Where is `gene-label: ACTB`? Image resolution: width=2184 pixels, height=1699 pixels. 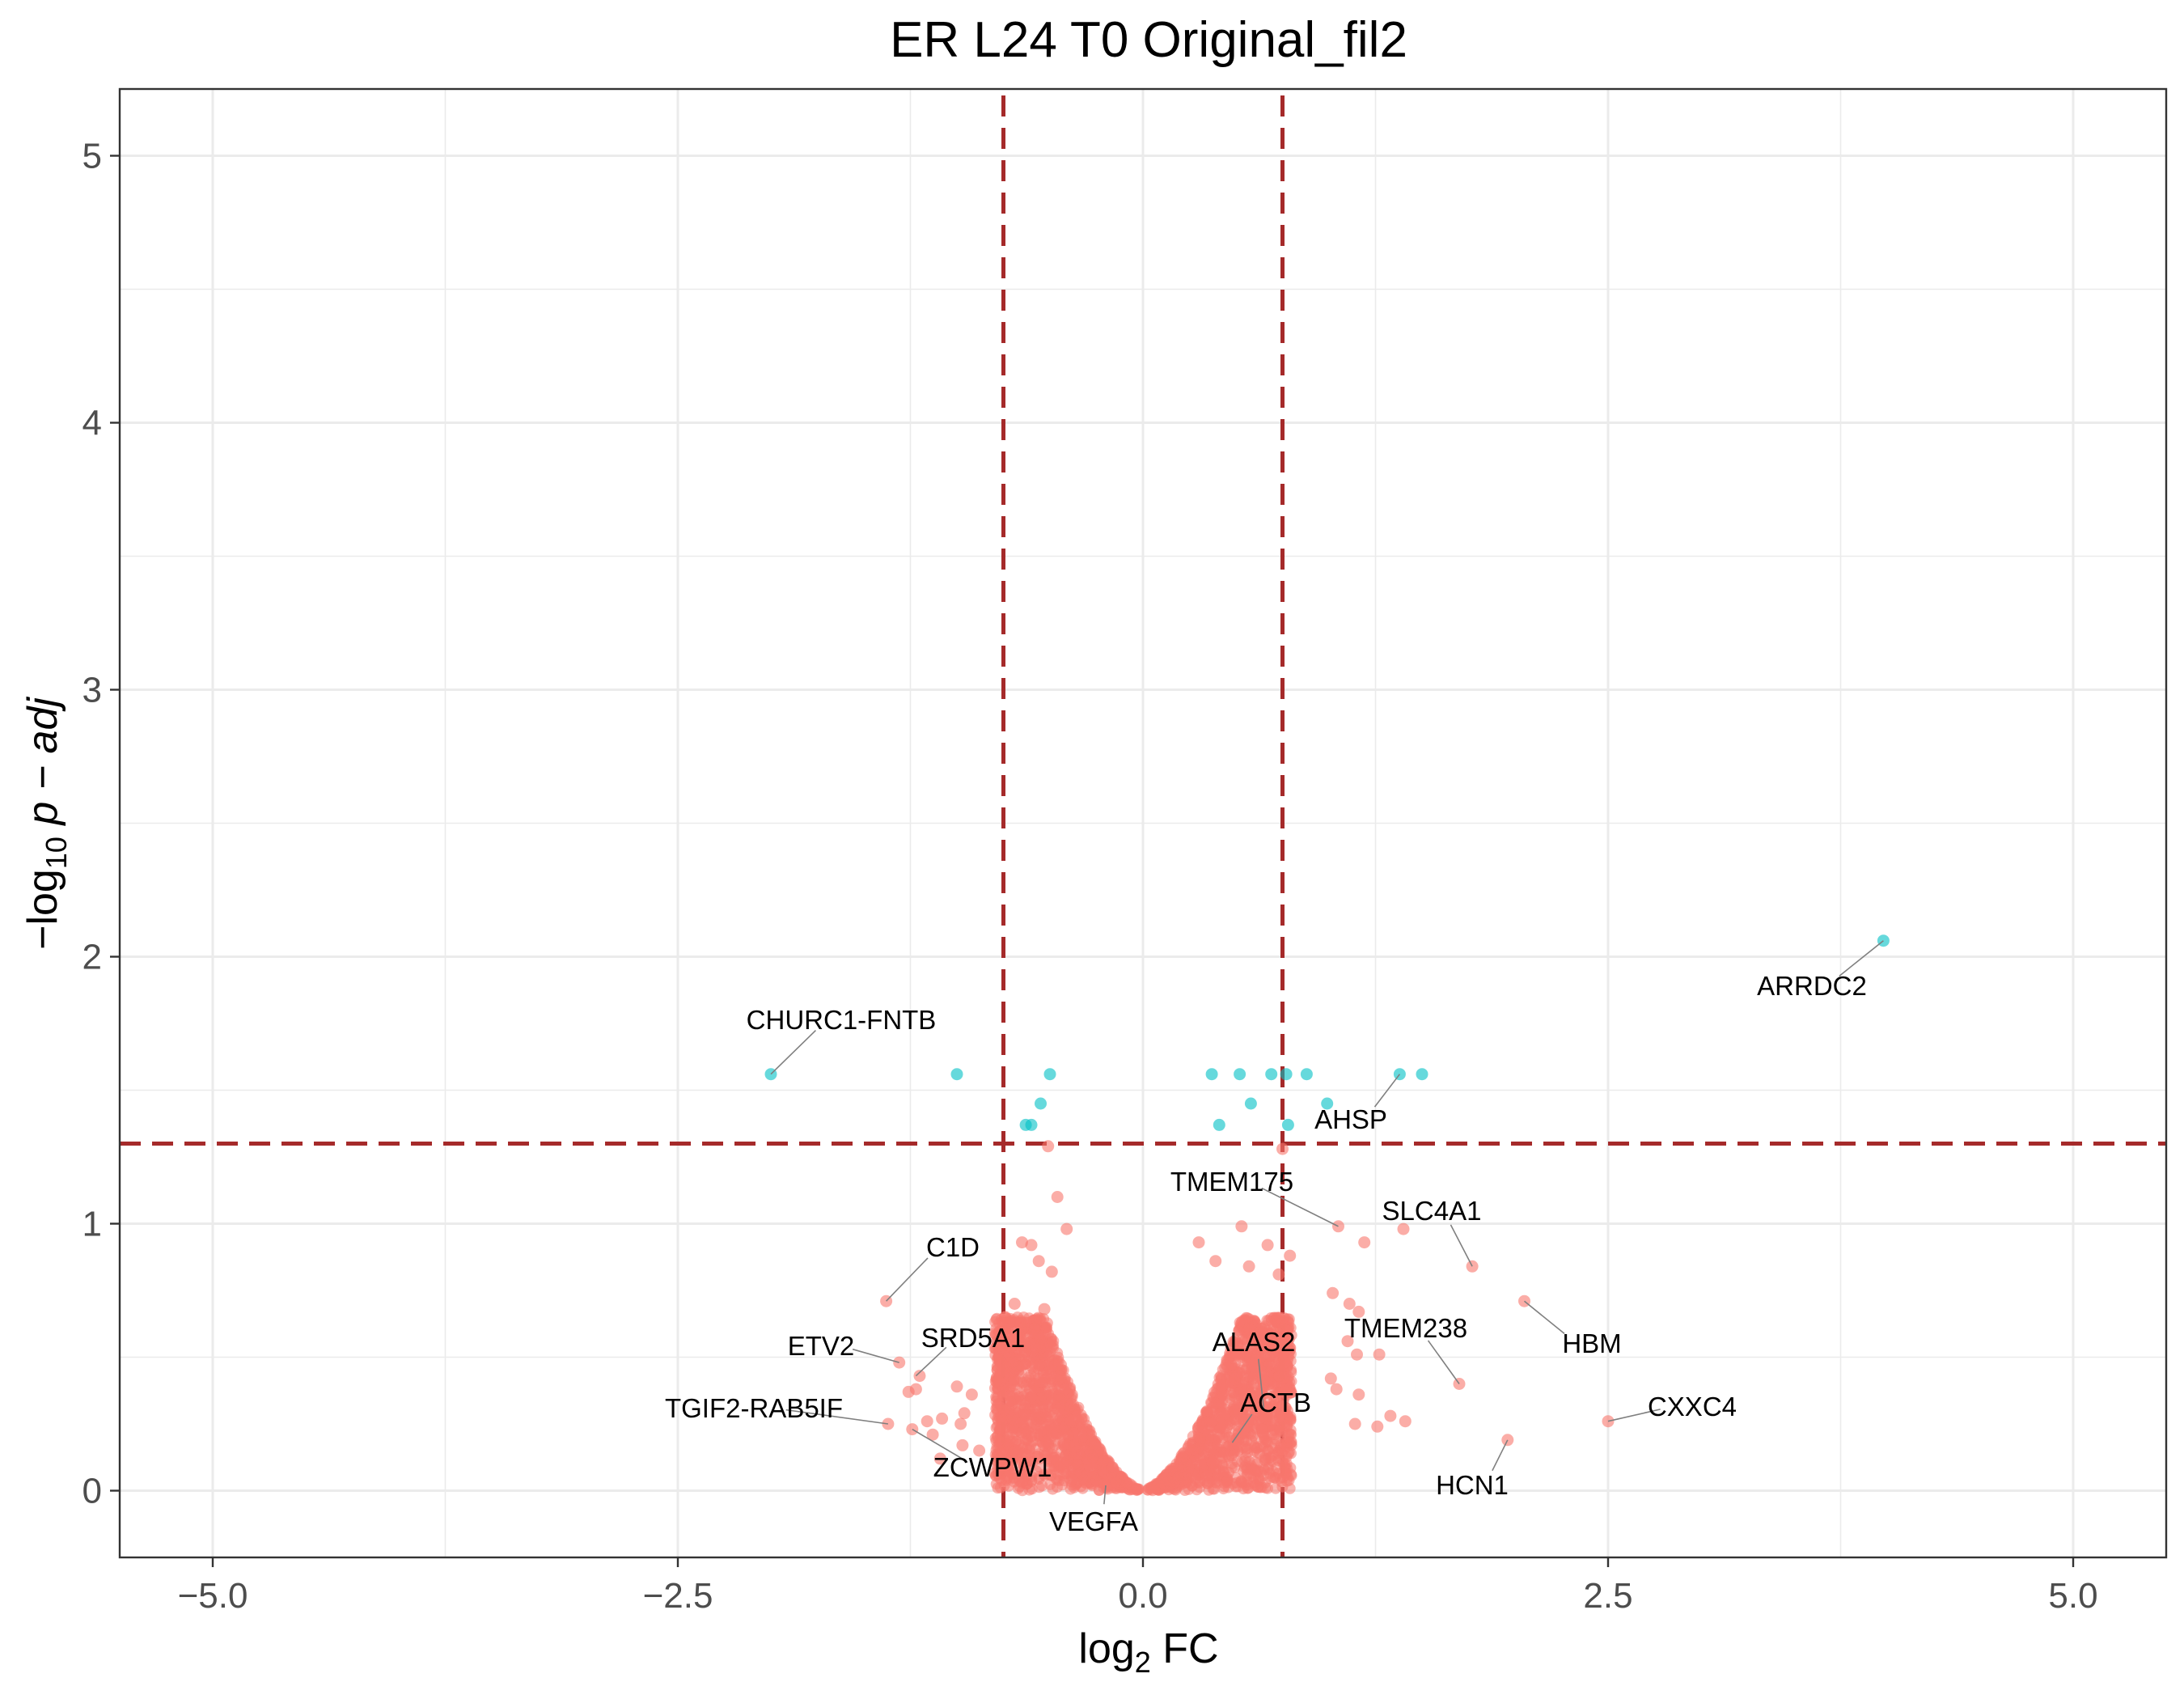
gene-label: ACTB is located at coordinates (1275, 1402).